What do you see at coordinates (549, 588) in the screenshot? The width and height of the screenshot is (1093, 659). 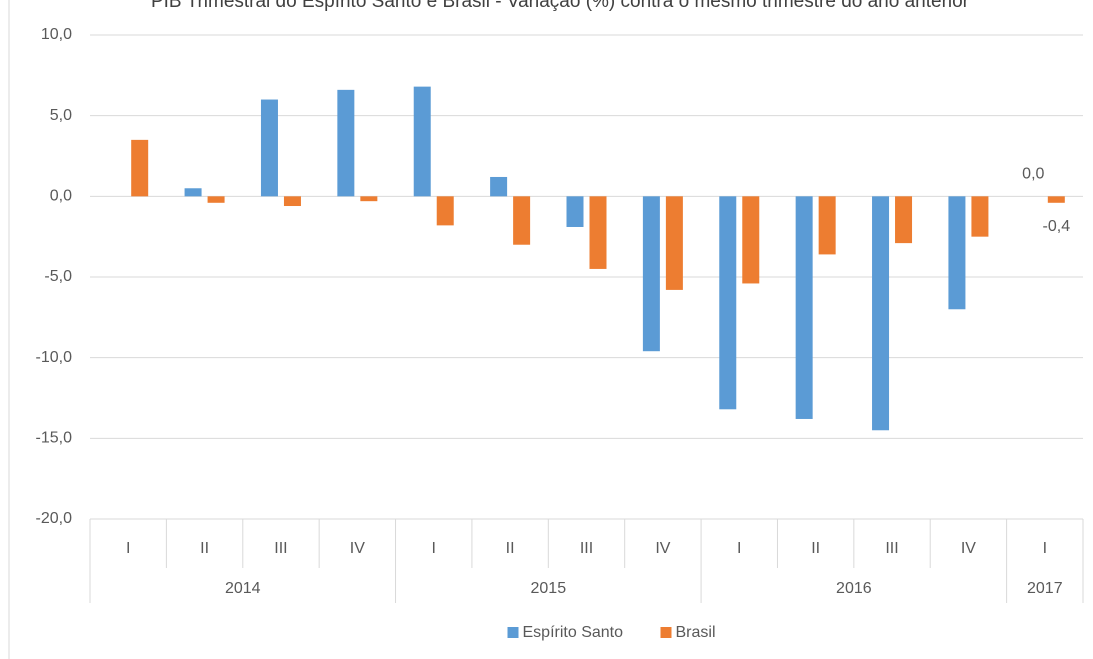 I see `x-group-label: 2015` at bounding box center [549, 588].